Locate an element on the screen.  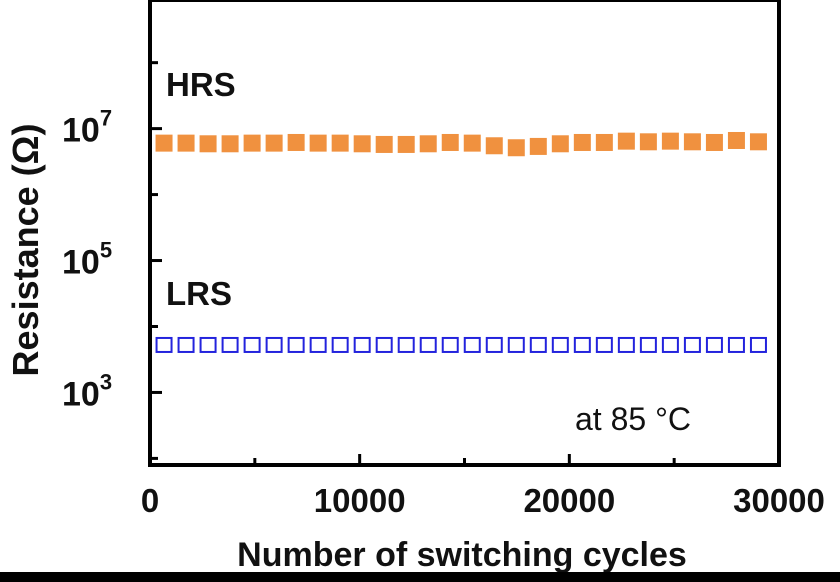
series-label-lrs: LRS is located at coordinates (199, 293).